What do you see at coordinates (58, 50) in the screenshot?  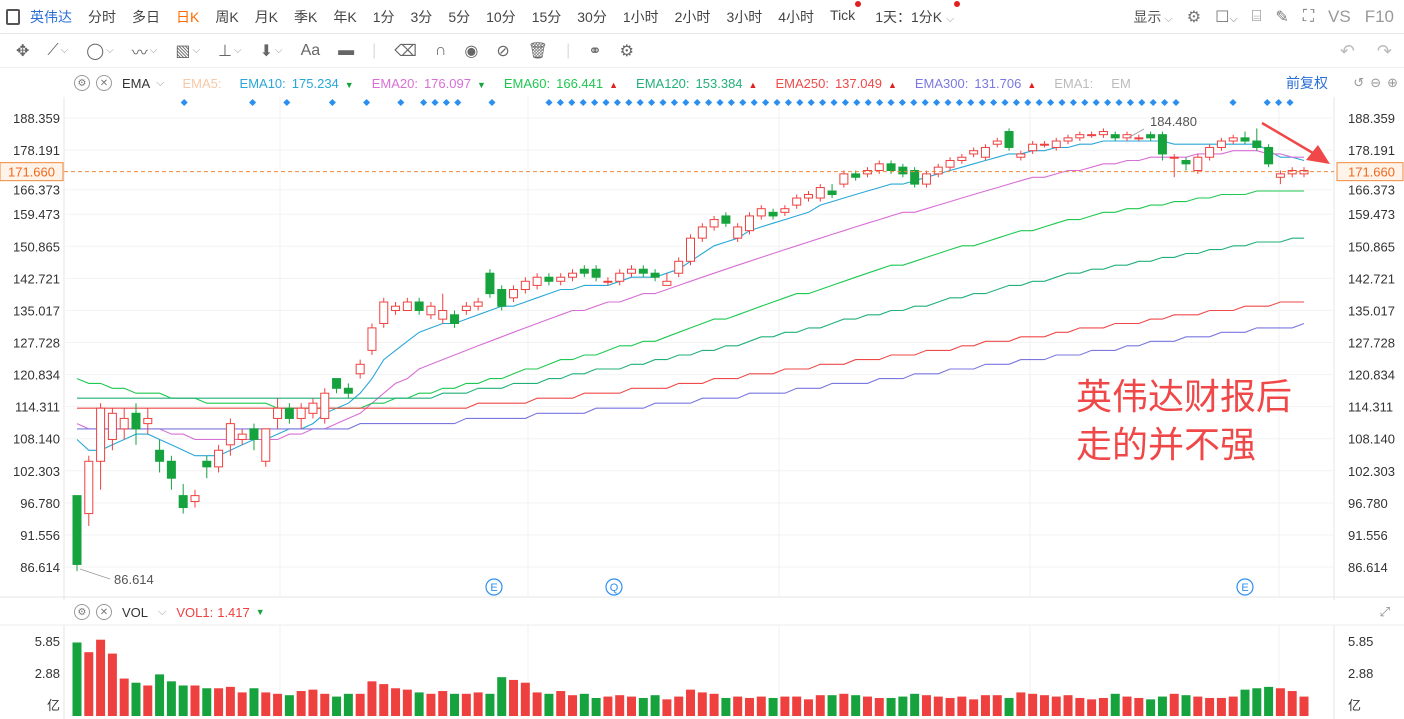 I see `line-tool: ⟋ ⌵` at bounding box center [58, 50].